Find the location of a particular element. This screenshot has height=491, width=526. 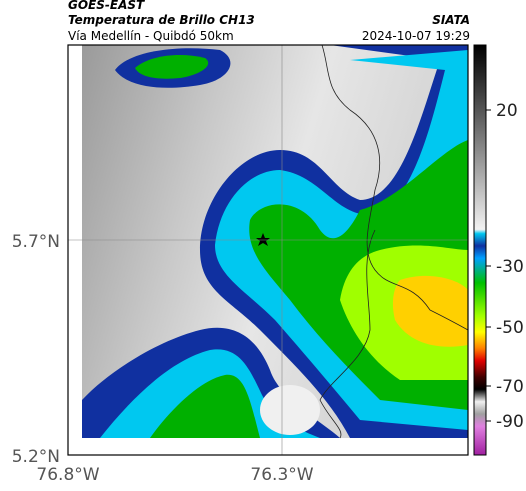

colorbar-label: -50 is located at coordinates (510, 328).